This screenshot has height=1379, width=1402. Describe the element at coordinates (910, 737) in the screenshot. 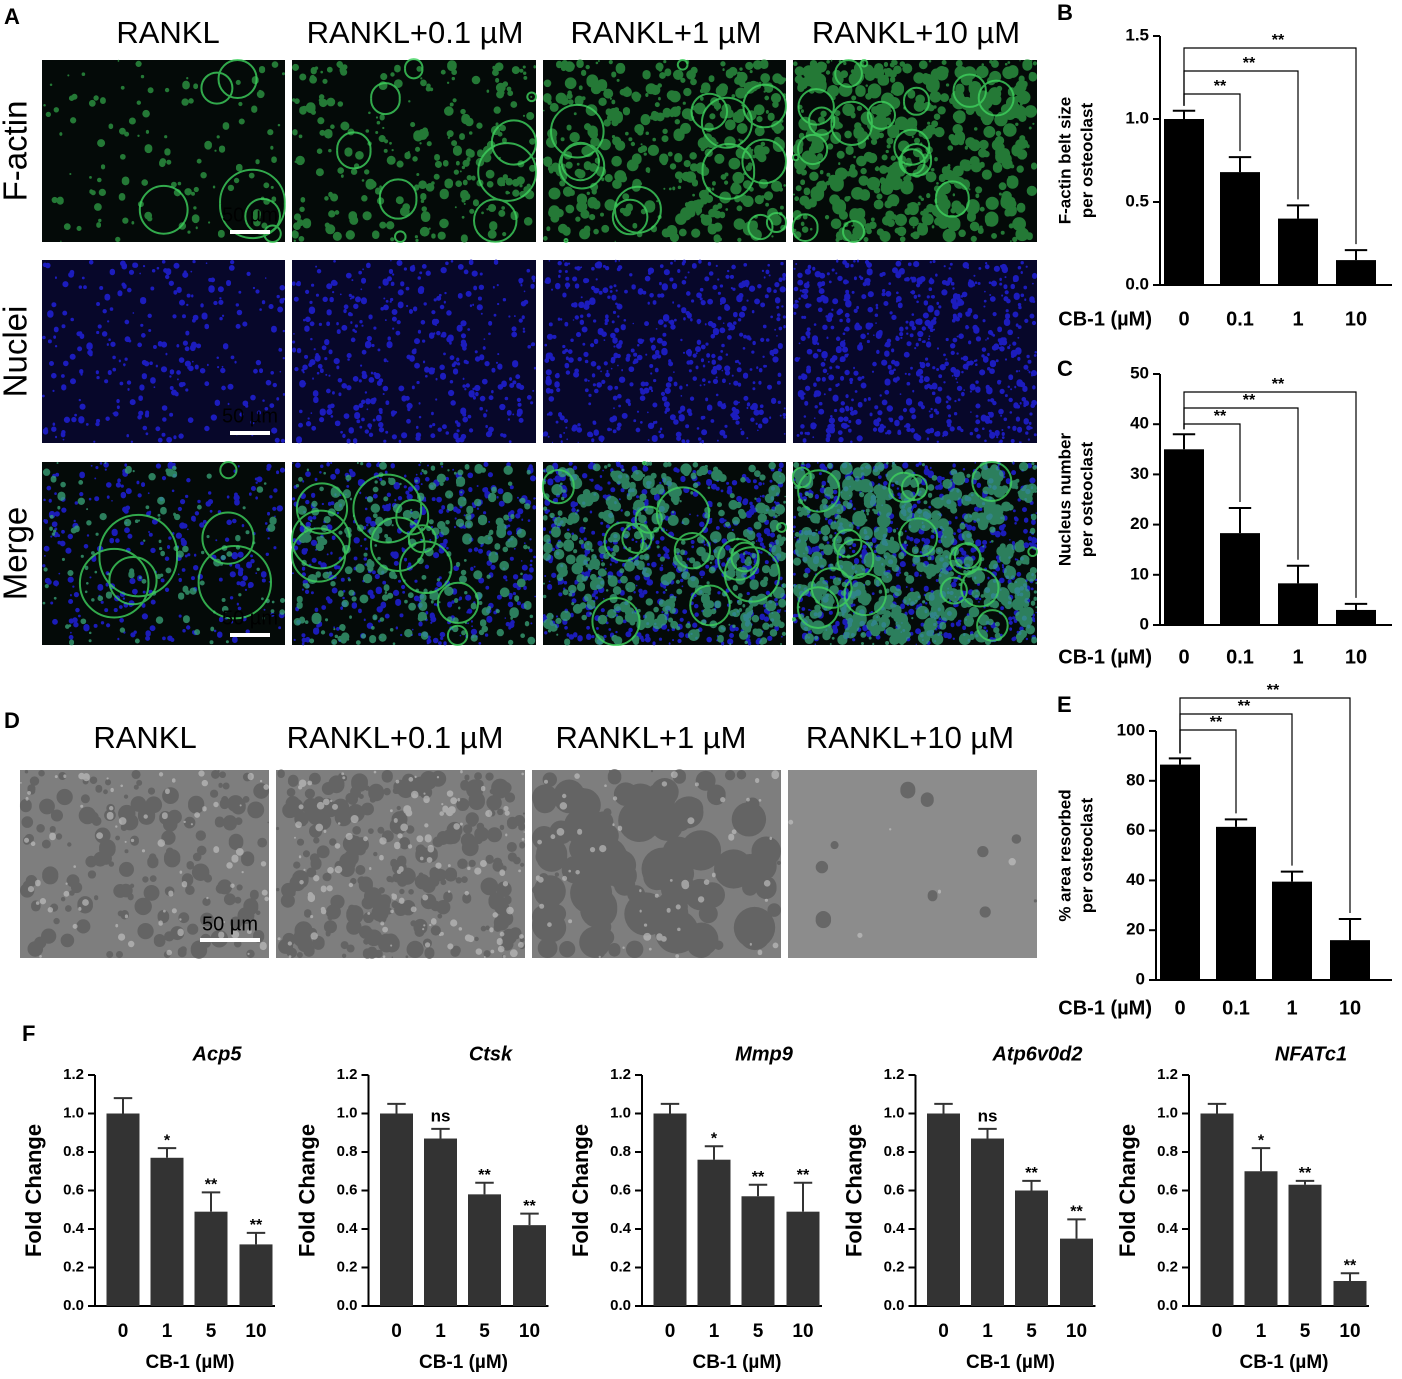

I see `column-title: RANKL+10 µM` at that location.